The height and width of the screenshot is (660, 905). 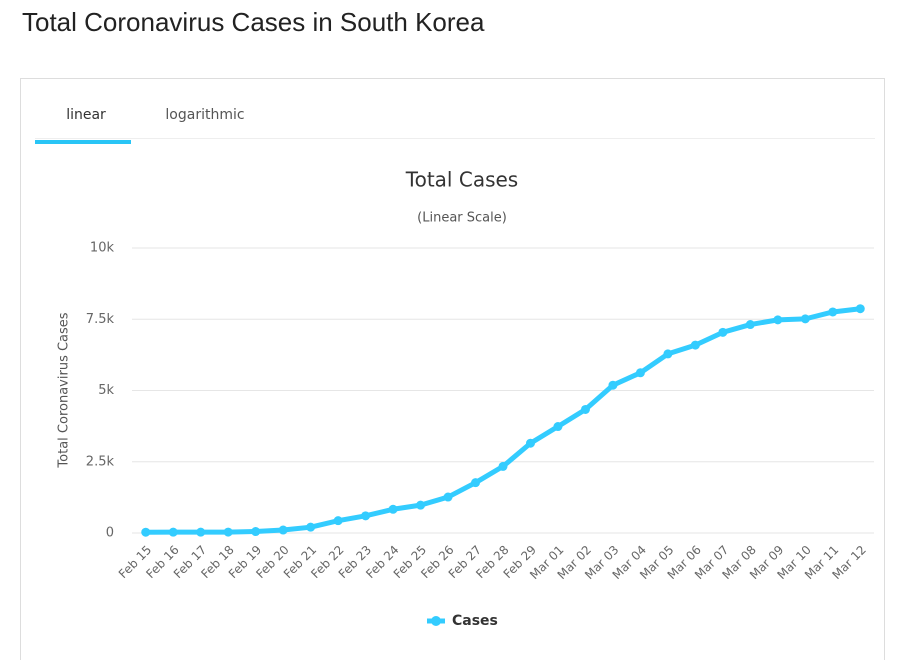 I want to click on chart-subtitle: (Linear Scale), so click(x=462, y=218).